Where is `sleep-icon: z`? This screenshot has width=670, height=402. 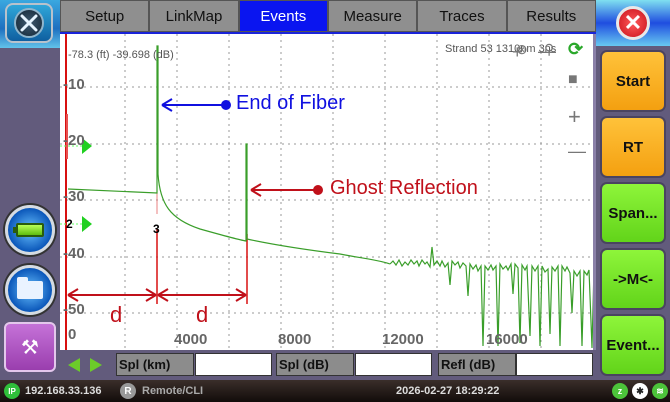 sleep-icon: z is located at coordinates (620, 391).